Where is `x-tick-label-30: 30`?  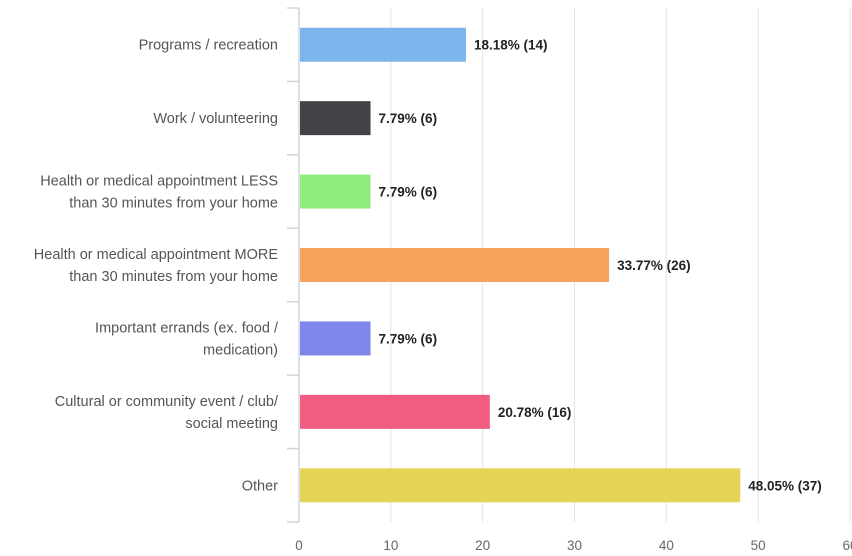
x-tick-label-30: 30 is located at coordinates (574, 545).